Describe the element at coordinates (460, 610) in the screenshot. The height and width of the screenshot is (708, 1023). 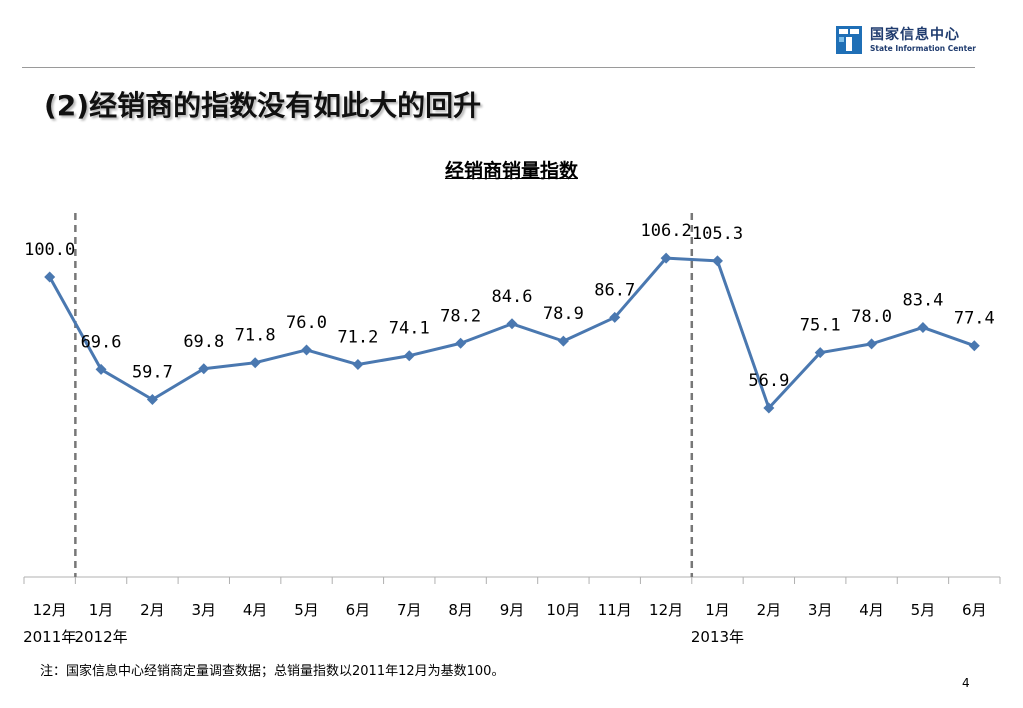
I see `x-tick-label: 8月` at that location.